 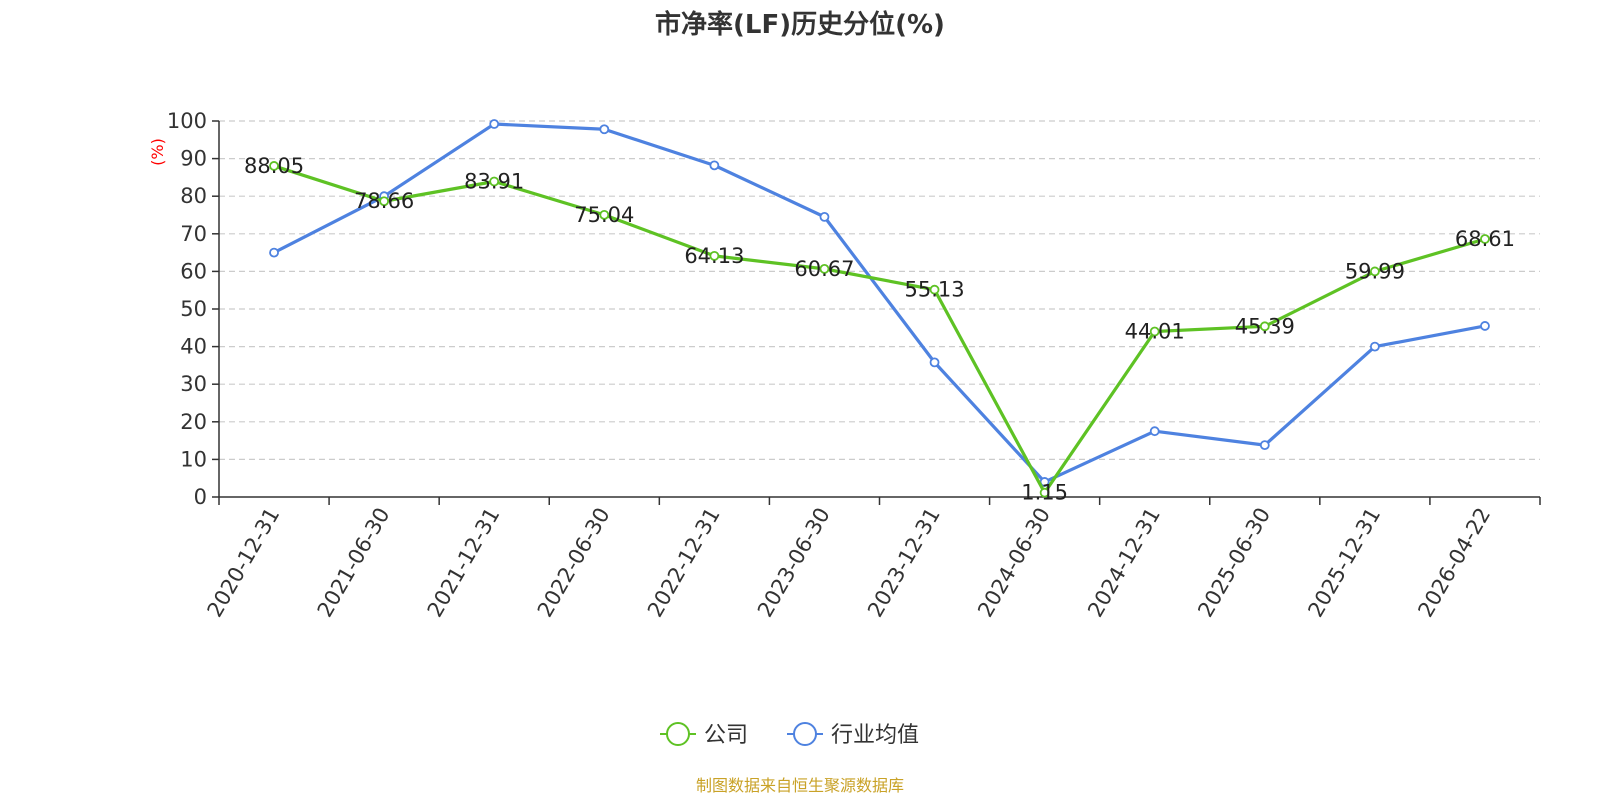 I want to click on y-tick-label: 20, so click(x=193, y=422).